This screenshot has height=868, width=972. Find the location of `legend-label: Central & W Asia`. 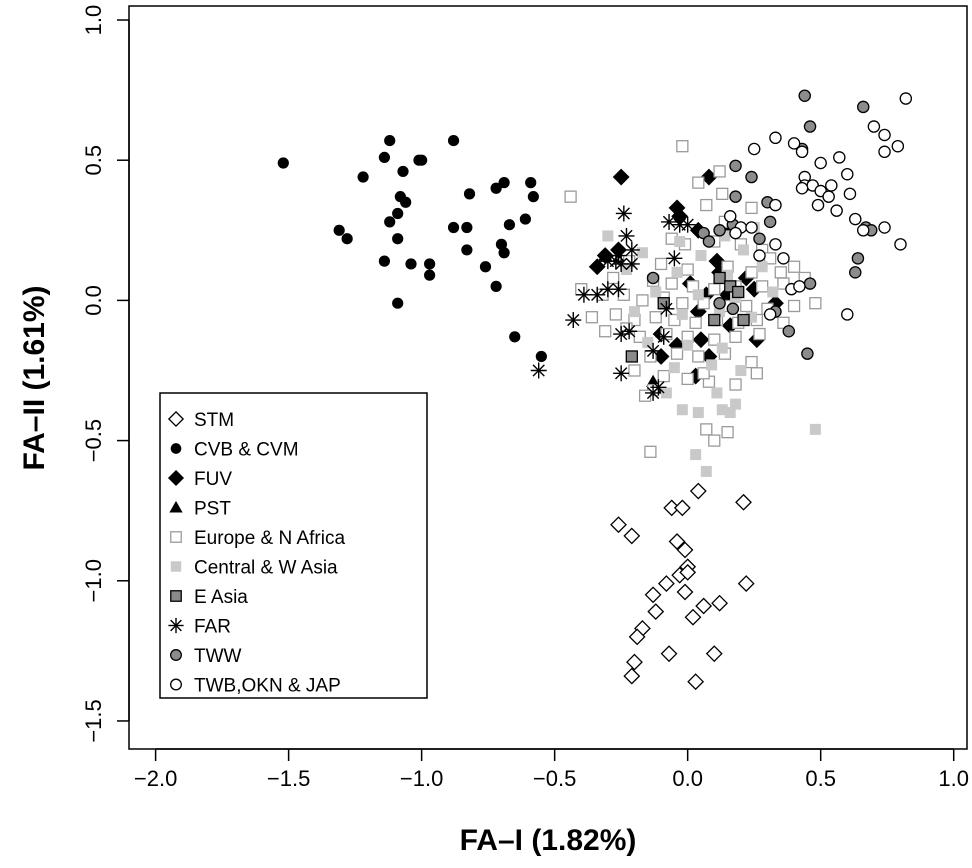

legend-label: Central & W Asia is located at coordinates (266, 568).